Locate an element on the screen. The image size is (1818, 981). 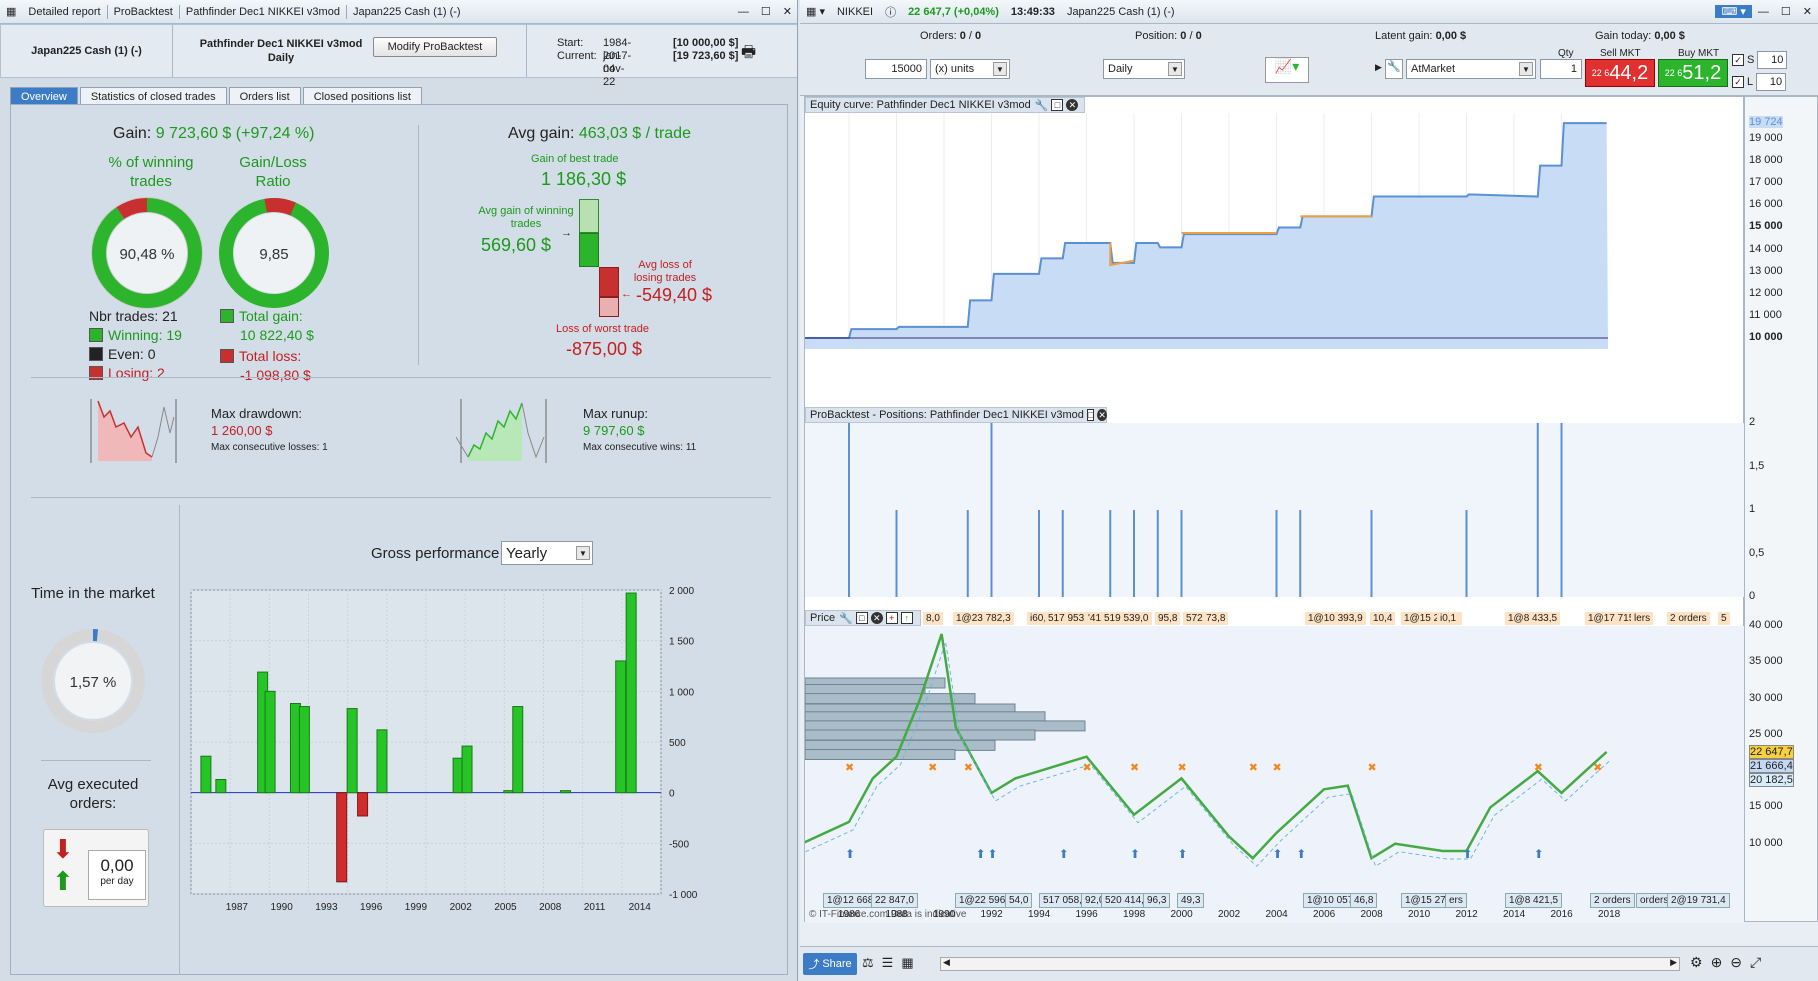
stop-checkbox: ✓ is located at coordinates (1738, 60).